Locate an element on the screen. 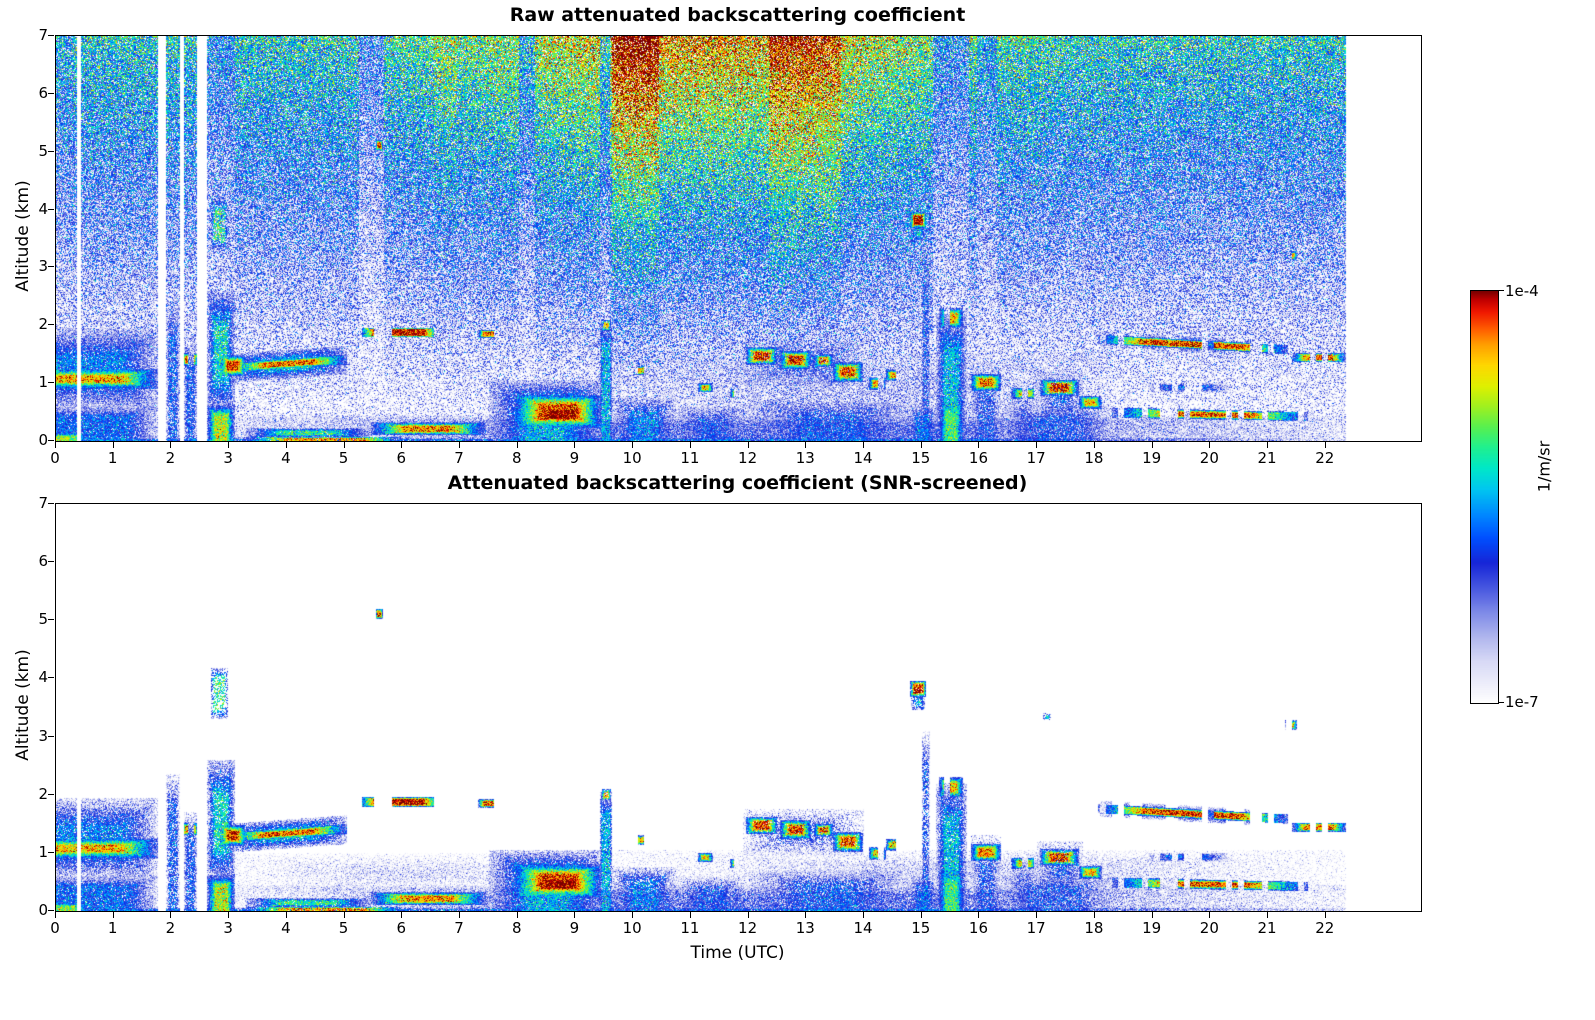 The width and height of the screenshot is (1595, 1020). colorbar-unit-label: 1/m/sr is located at coordinates (1544, 466).